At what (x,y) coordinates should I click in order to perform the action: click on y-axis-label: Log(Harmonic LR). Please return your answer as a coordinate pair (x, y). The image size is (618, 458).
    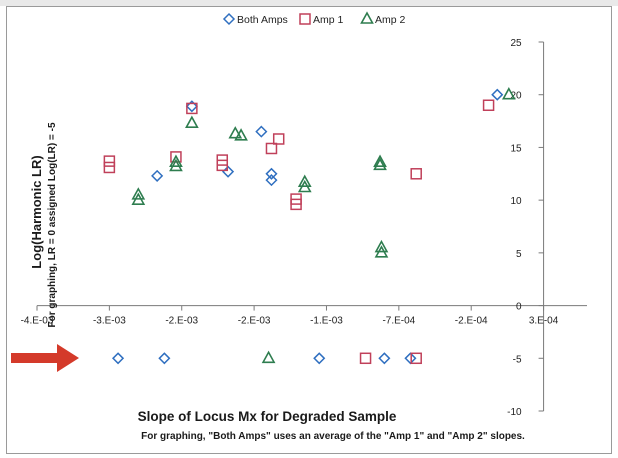
    Looking at the image, I should click on (36, 211).